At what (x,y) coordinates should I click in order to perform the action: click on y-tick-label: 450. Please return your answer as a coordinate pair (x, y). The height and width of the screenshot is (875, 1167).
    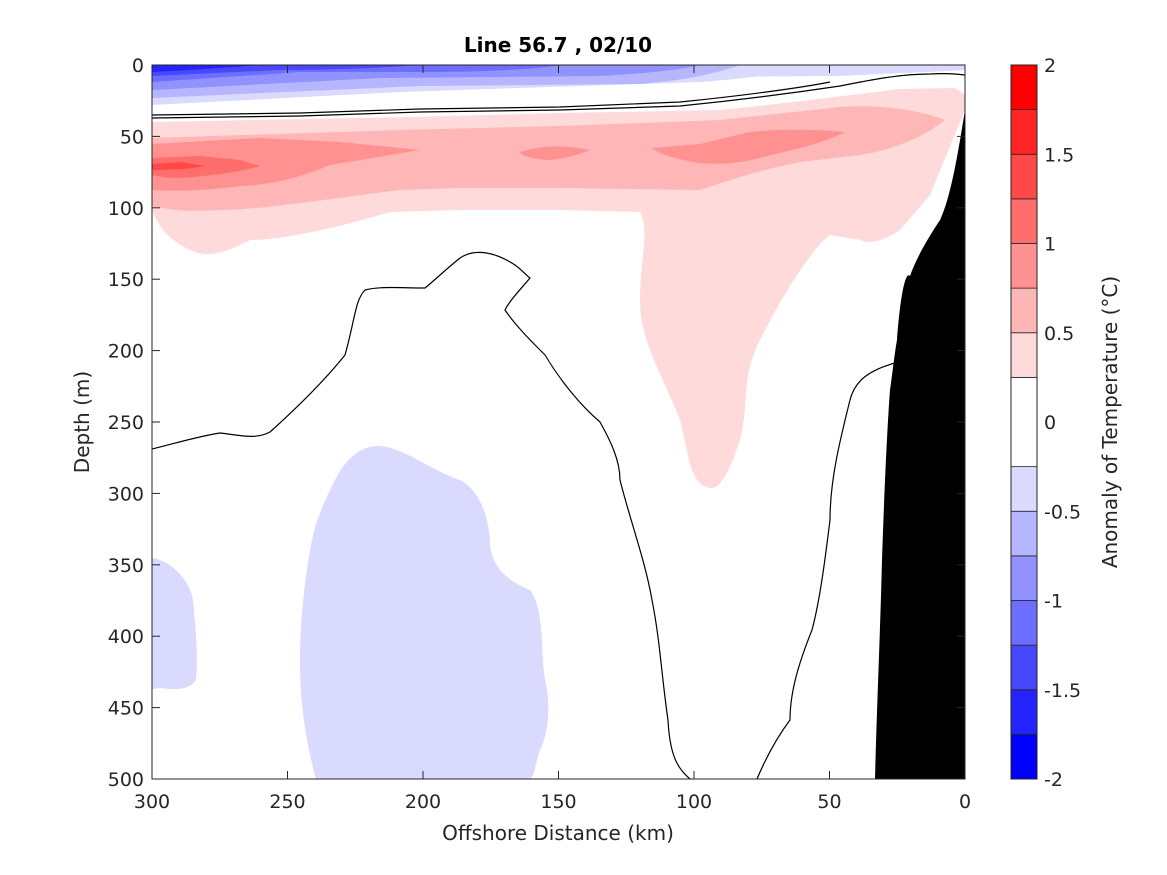
    Looking at the image, I should click on (126, 709).